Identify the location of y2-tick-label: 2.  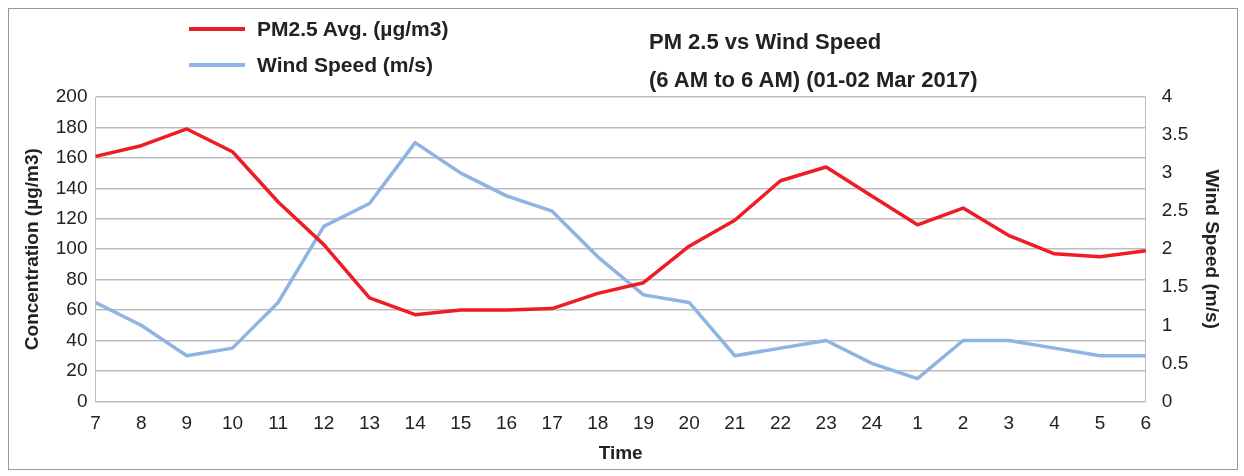
(1167, 248).